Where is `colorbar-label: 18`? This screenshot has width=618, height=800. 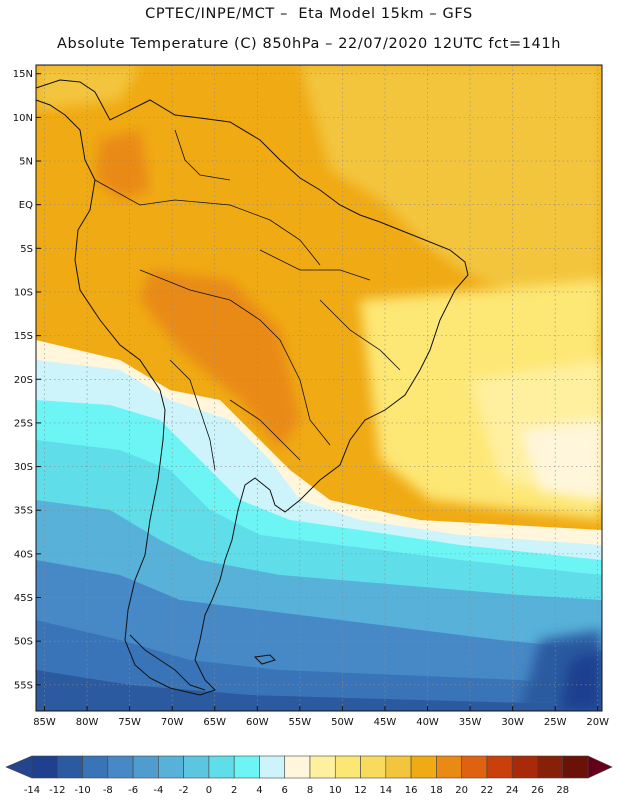
colorbar-label: 18 is located at coordinates (436, 790).